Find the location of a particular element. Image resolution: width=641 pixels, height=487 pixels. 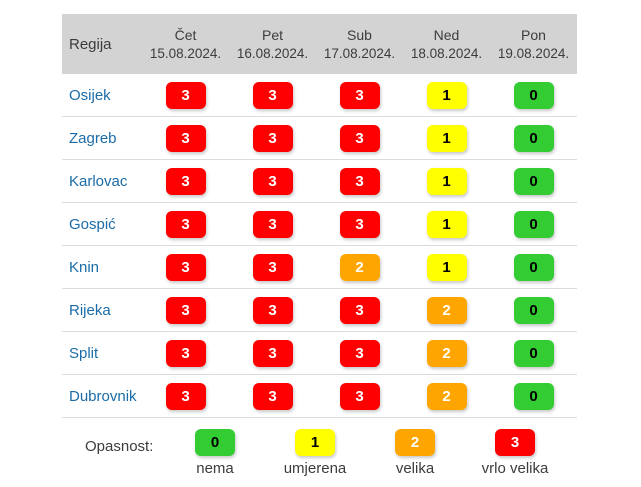

table-row: Knin 3 3 2 1 0 is located at coordinates (319, 267).